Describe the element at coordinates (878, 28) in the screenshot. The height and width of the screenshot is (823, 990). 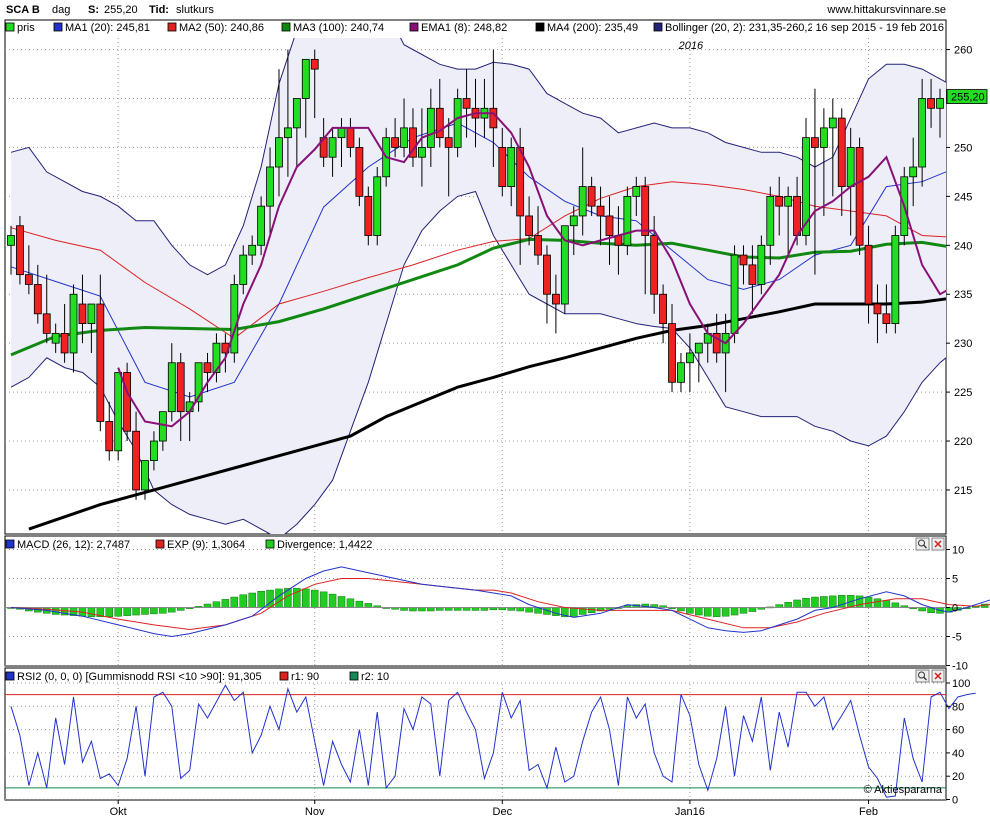
I see `date-range-bg` at that location.